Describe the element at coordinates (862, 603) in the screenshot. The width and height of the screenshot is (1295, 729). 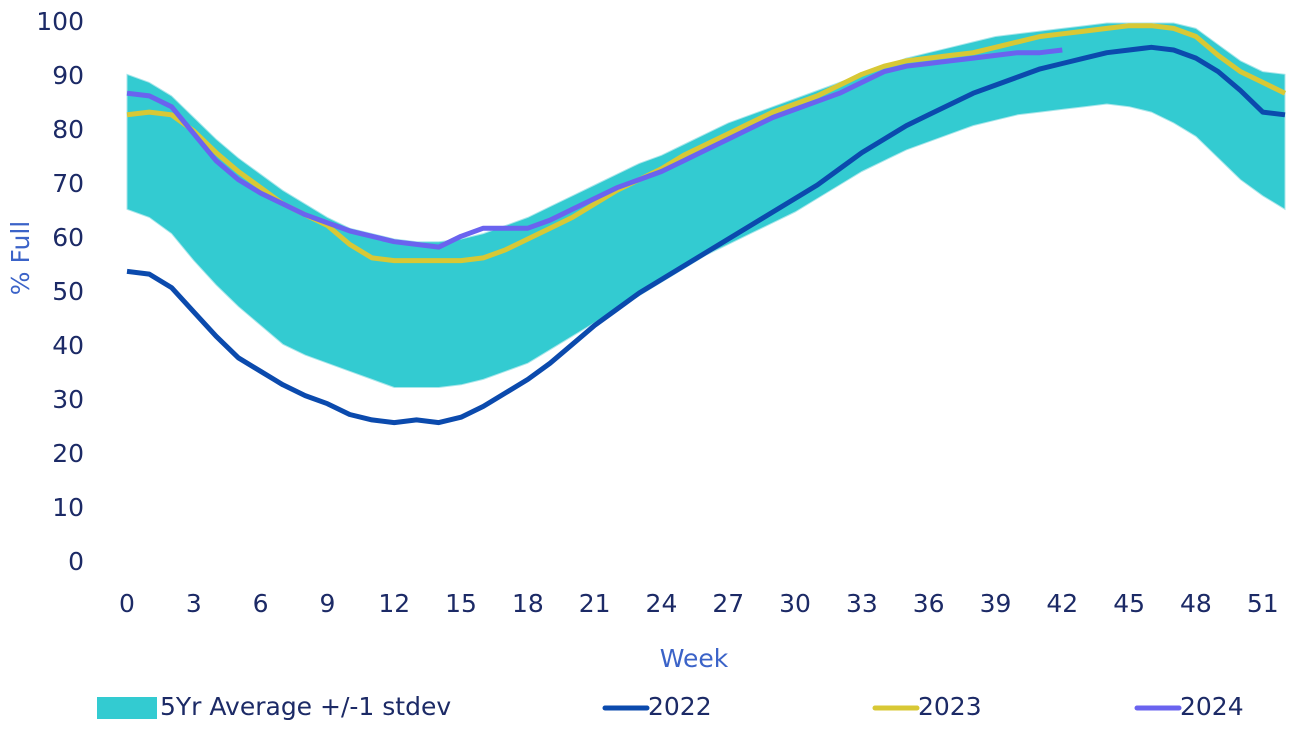
I see `x-tick-label: 33` at that location.